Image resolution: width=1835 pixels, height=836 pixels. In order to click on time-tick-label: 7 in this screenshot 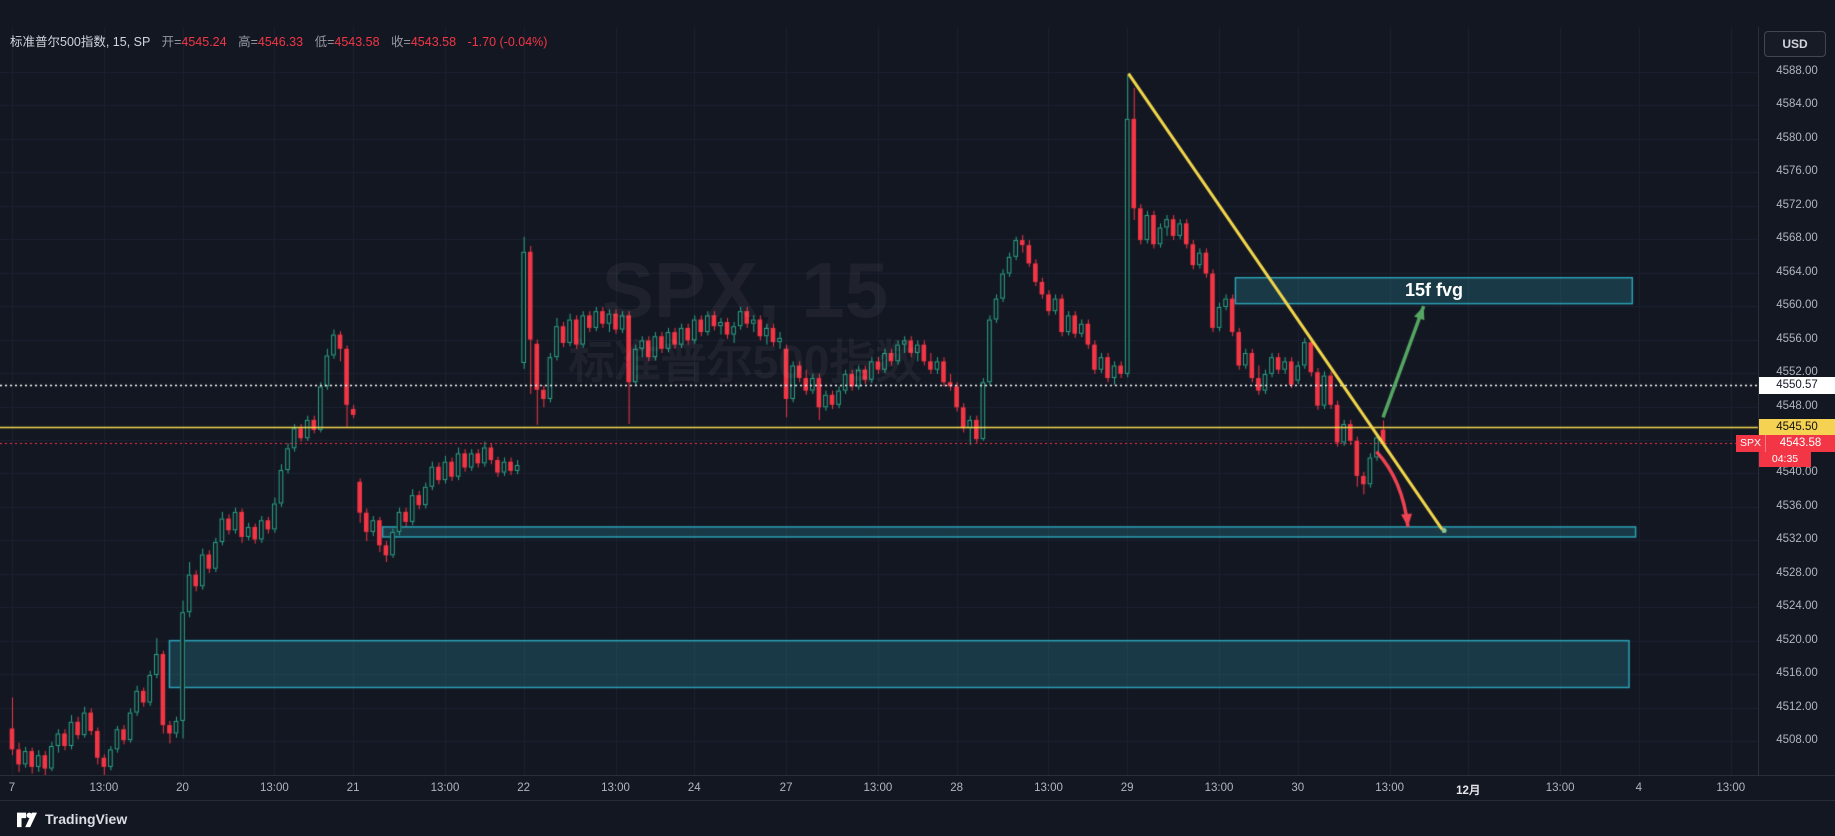, I will do `click(12, 788)`.